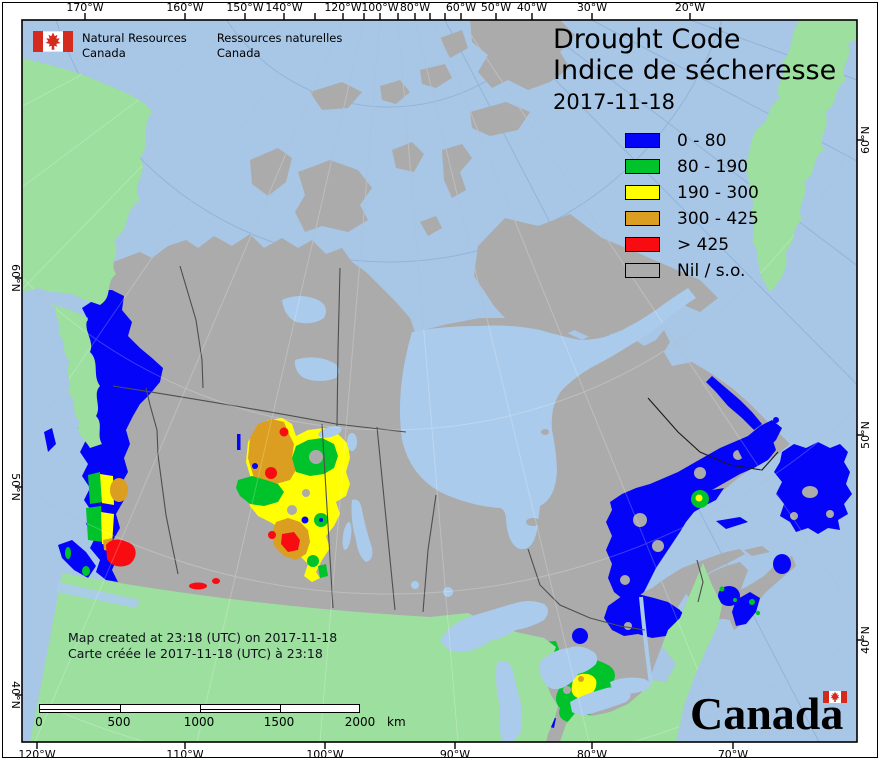  I want to click on usa-west, so click(294, 657).